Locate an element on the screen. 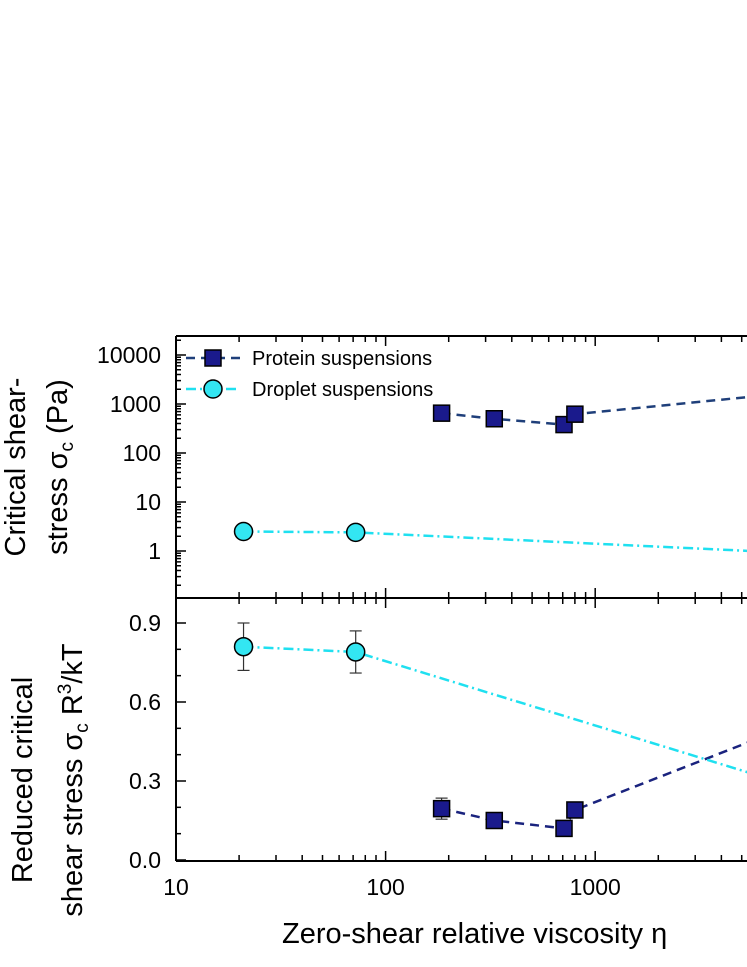 The height and width of the screenshot is (967, 747). x-axis-title: Zero-shear relative viscosity η is located at coordinates (474, 934).